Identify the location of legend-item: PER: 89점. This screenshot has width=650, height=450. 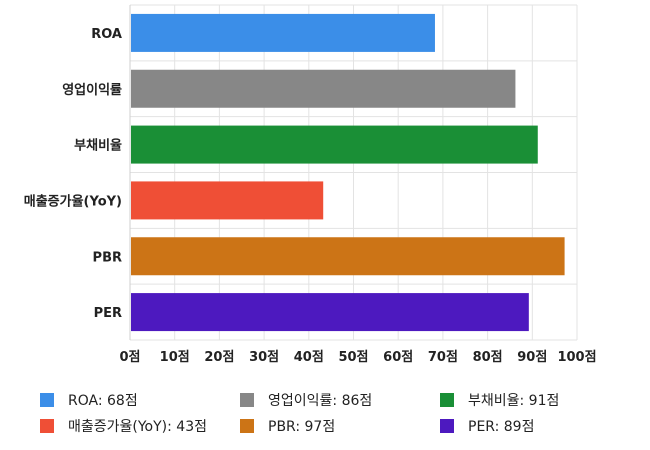
(540, 426).